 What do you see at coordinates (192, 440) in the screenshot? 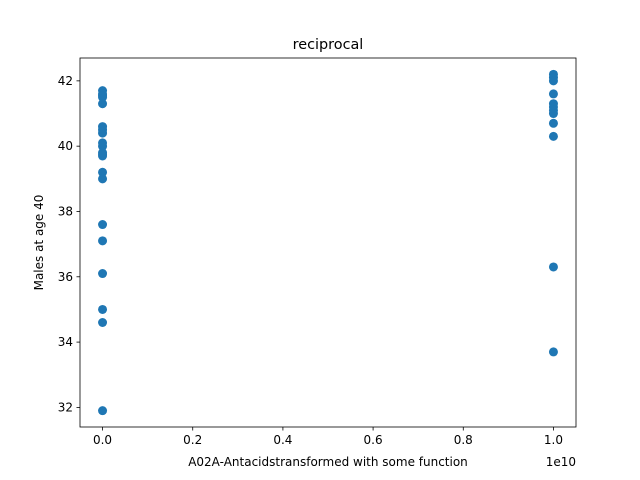
I see `x-tick-label: 0.2` at bounding box center [192, 440].